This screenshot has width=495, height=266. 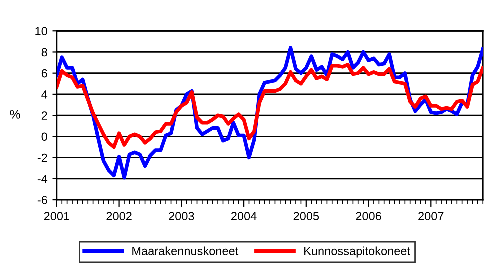 I want to click on y-tick-label: 10, so click(x=42, y=31).